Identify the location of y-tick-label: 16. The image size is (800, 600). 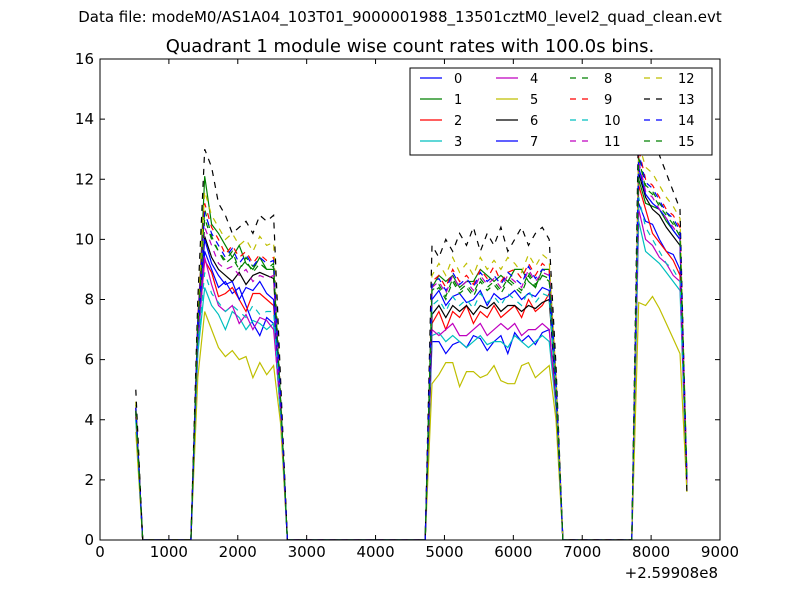
(84, 59).